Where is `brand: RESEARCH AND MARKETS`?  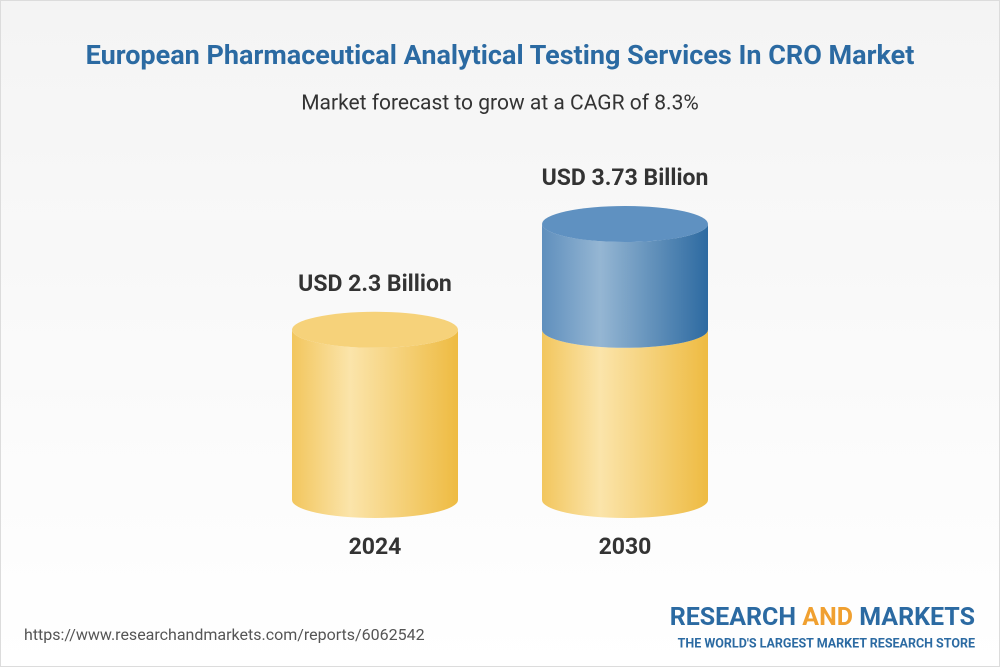 brand: RESEARCH AND MARKETS is located at coordinates (822, 617).